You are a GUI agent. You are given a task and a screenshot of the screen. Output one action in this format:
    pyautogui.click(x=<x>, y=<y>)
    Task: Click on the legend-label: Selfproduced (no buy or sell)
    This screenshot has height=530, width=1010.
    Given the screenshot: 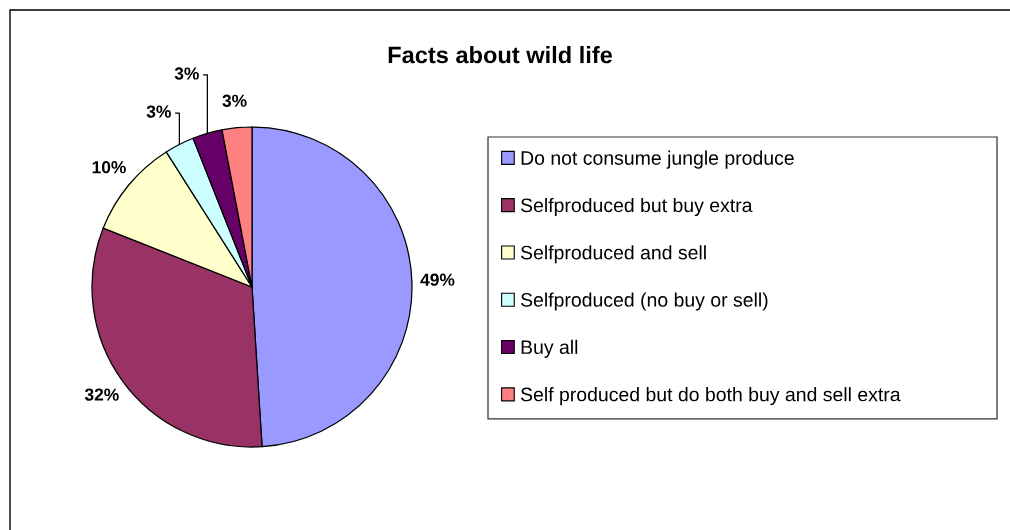 What is the action you would take?
    pyautogui.click(x=644, y=301)
    